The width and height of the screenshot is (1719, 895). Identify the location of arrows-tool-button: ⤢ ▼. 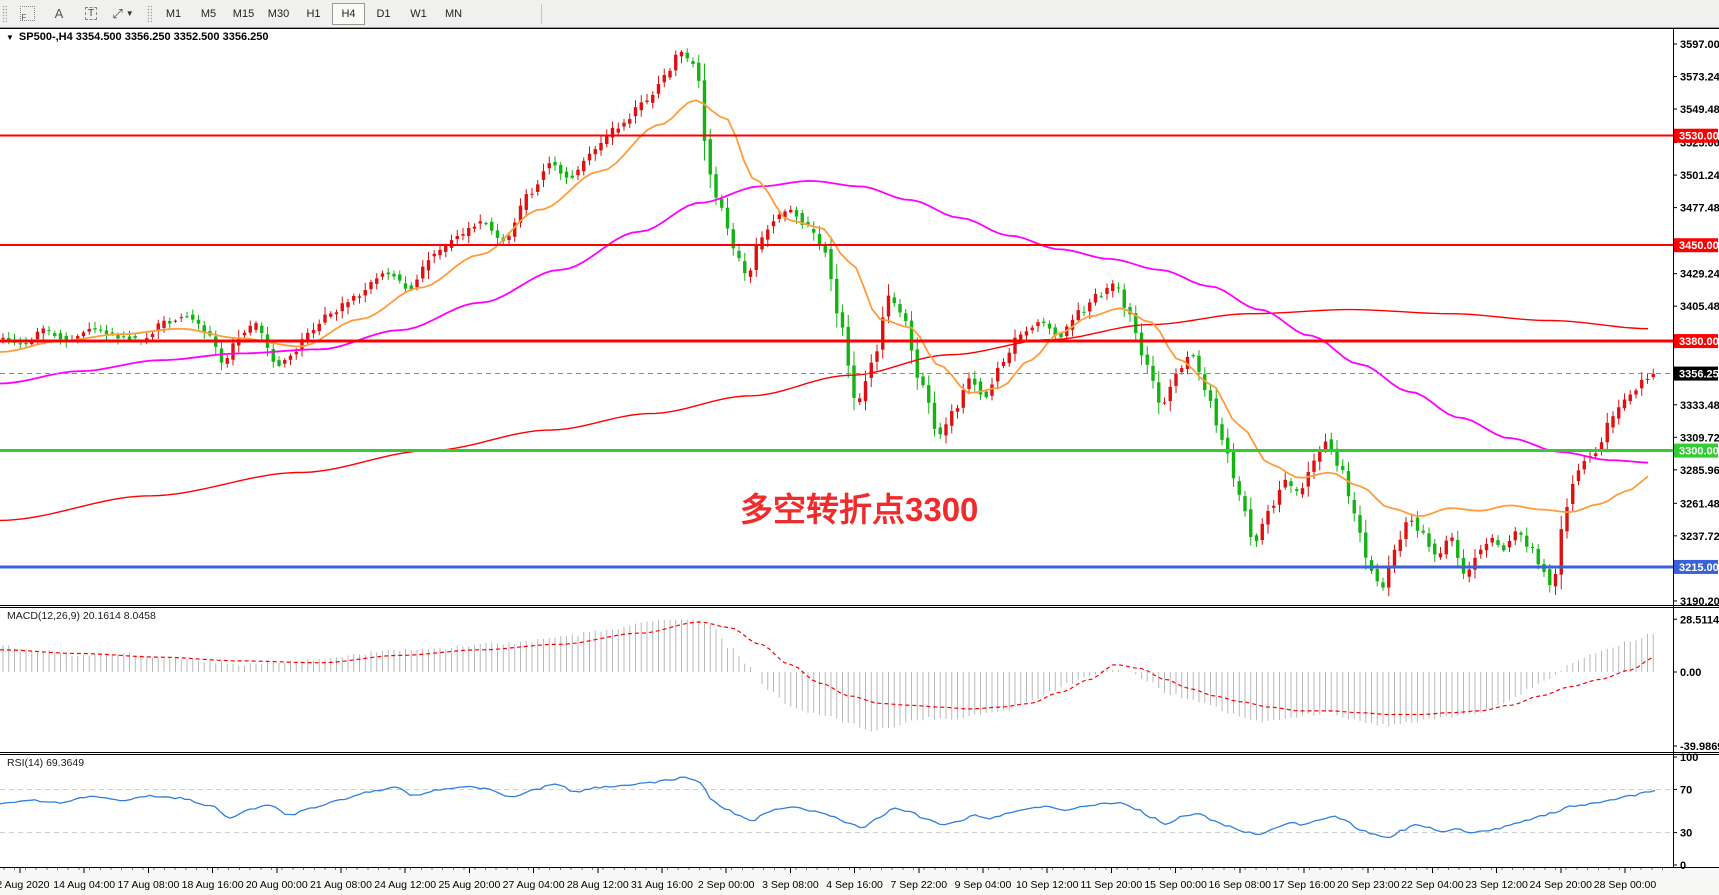
(123, 13).